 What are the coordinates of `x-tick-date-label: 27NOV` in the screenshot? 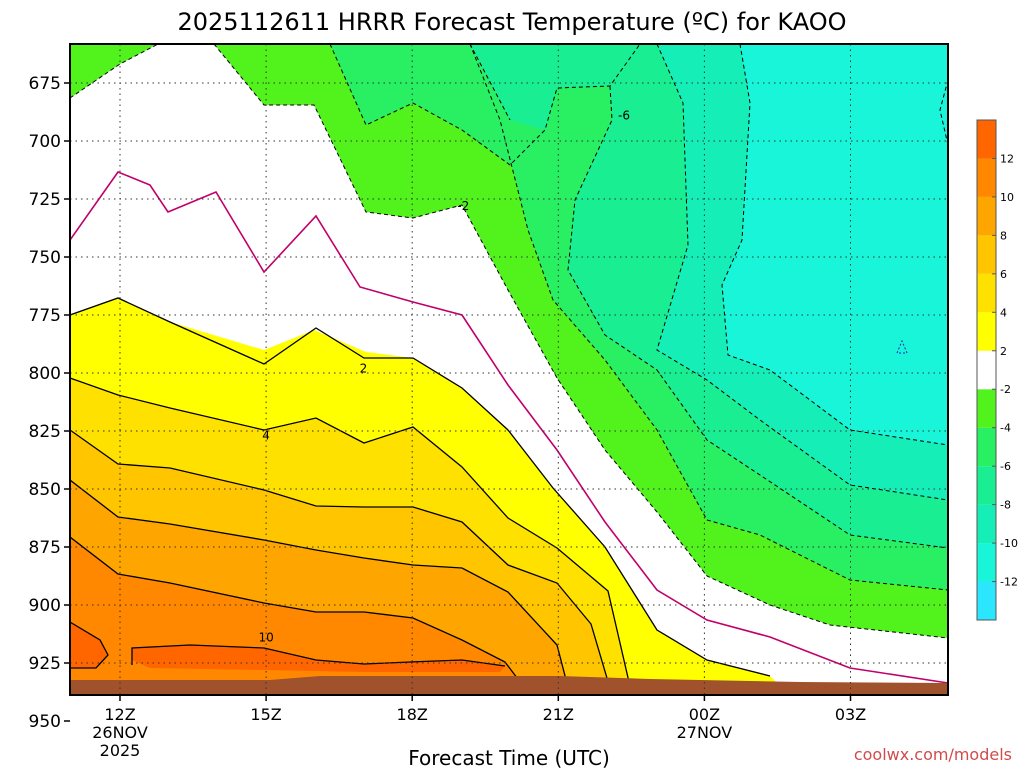 It's located at (705, 732).